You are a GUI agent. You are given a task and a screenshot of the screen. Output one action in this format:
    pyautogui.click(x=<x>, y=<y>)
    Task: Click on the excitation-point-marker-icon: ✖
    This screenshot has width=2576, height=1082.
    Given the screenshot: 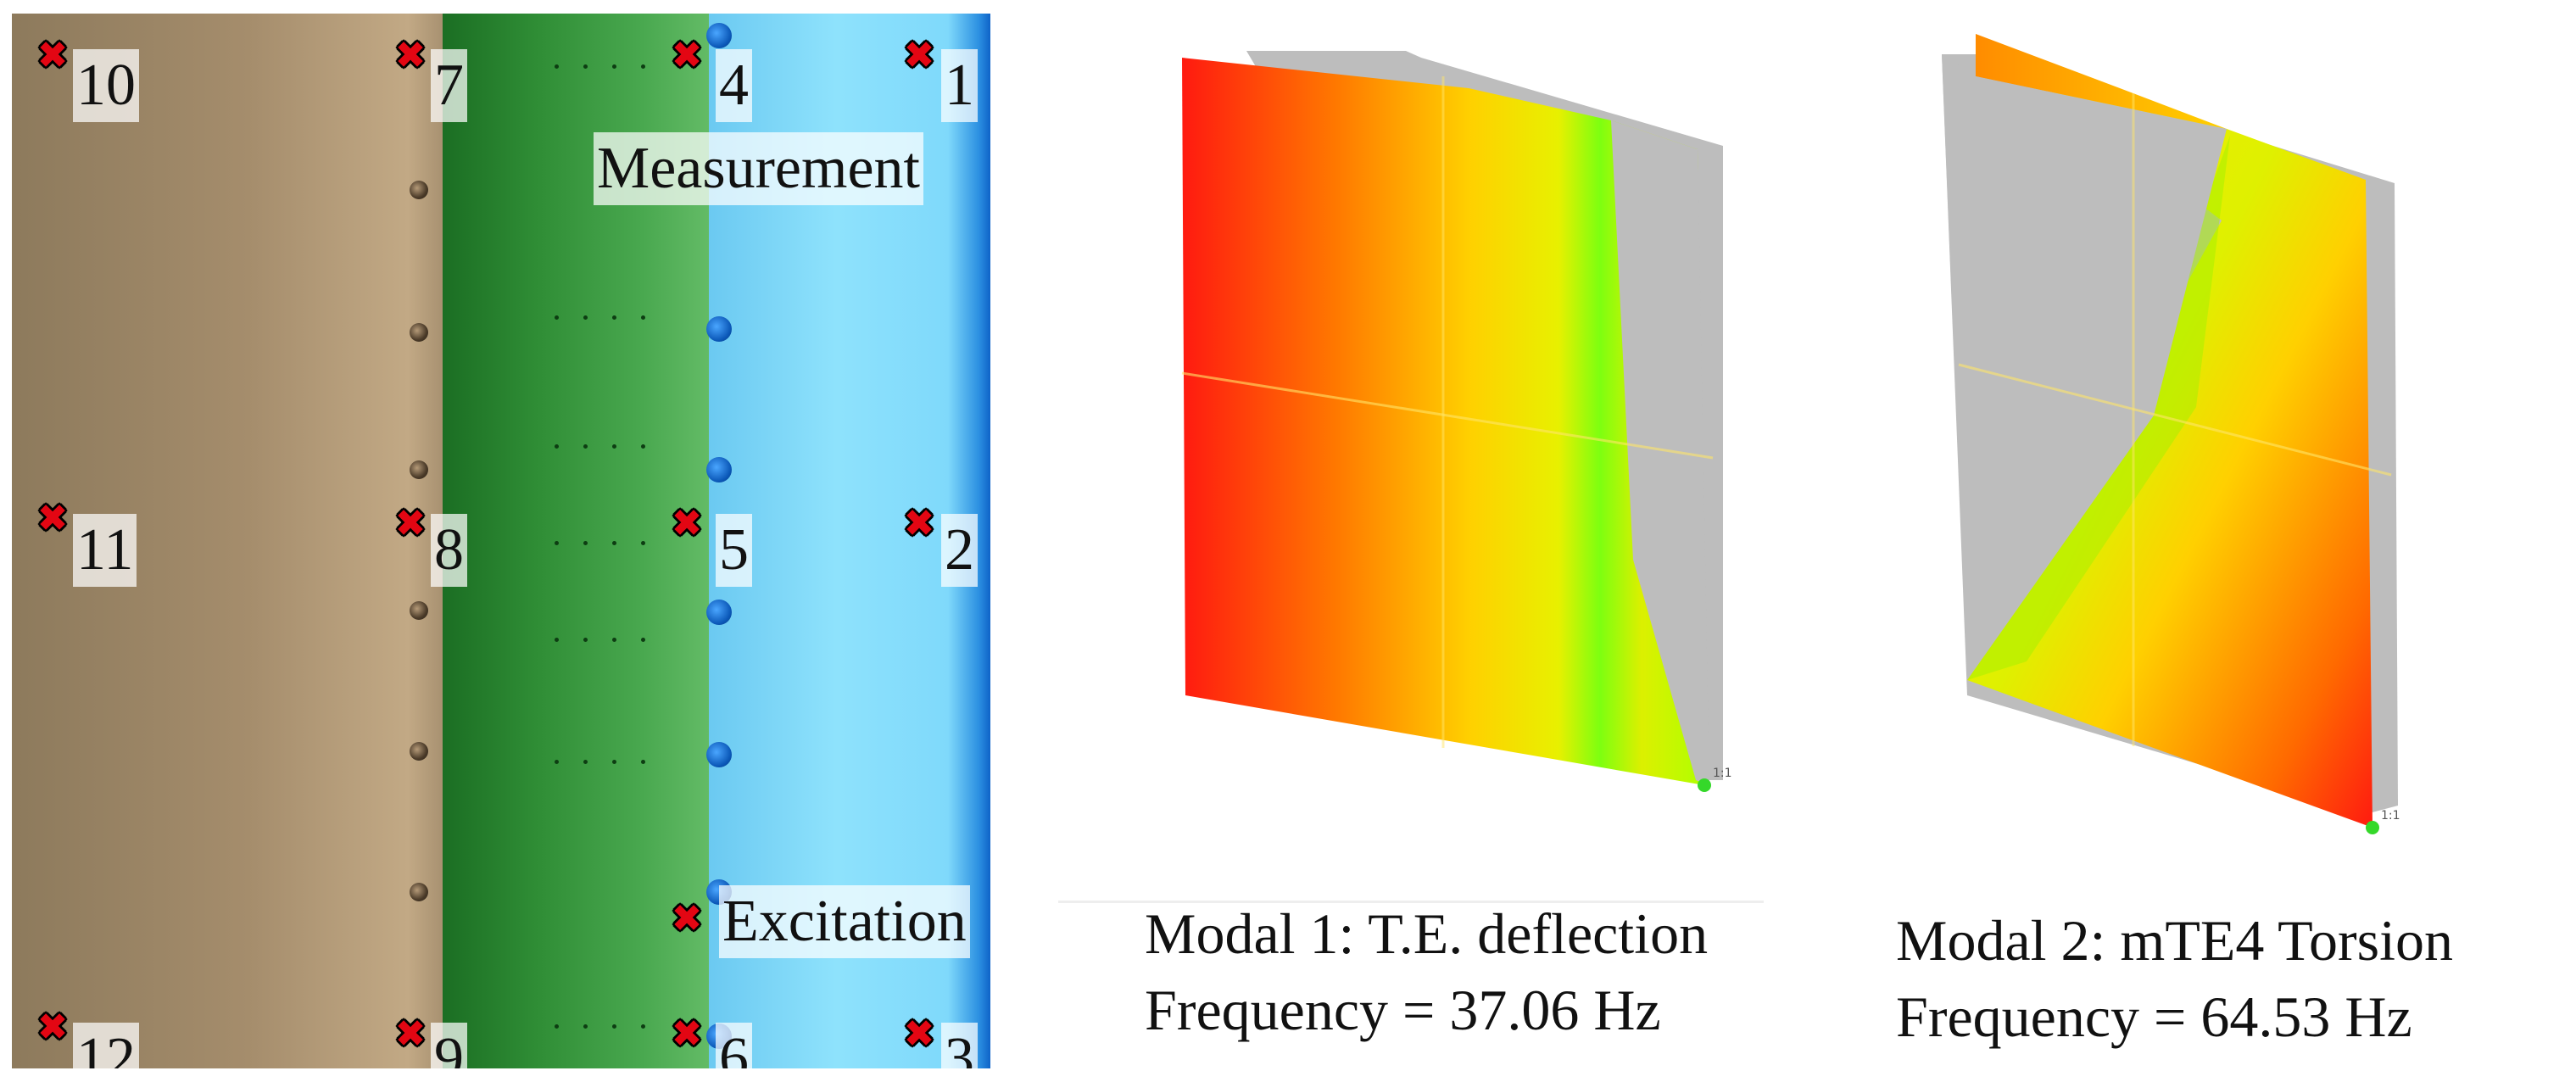 What is the action you would take?
    pyautogui.click(x=687, y=918)
    